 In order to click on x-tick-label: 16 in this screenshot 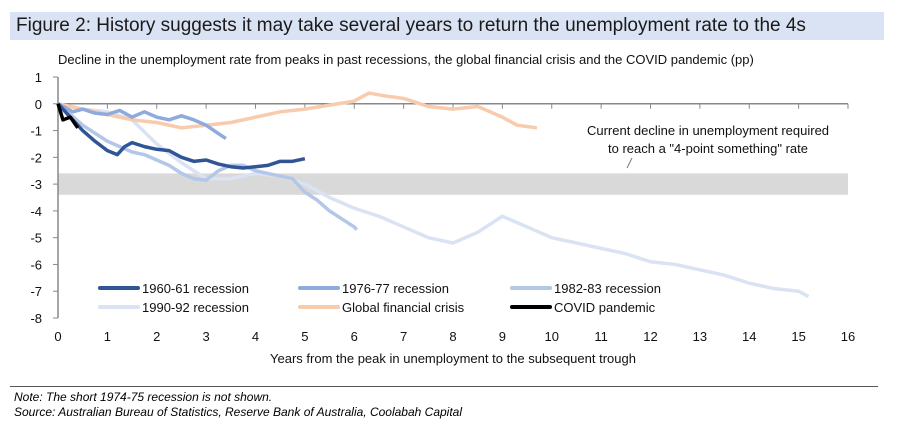, I will do `click(848, 336)`.